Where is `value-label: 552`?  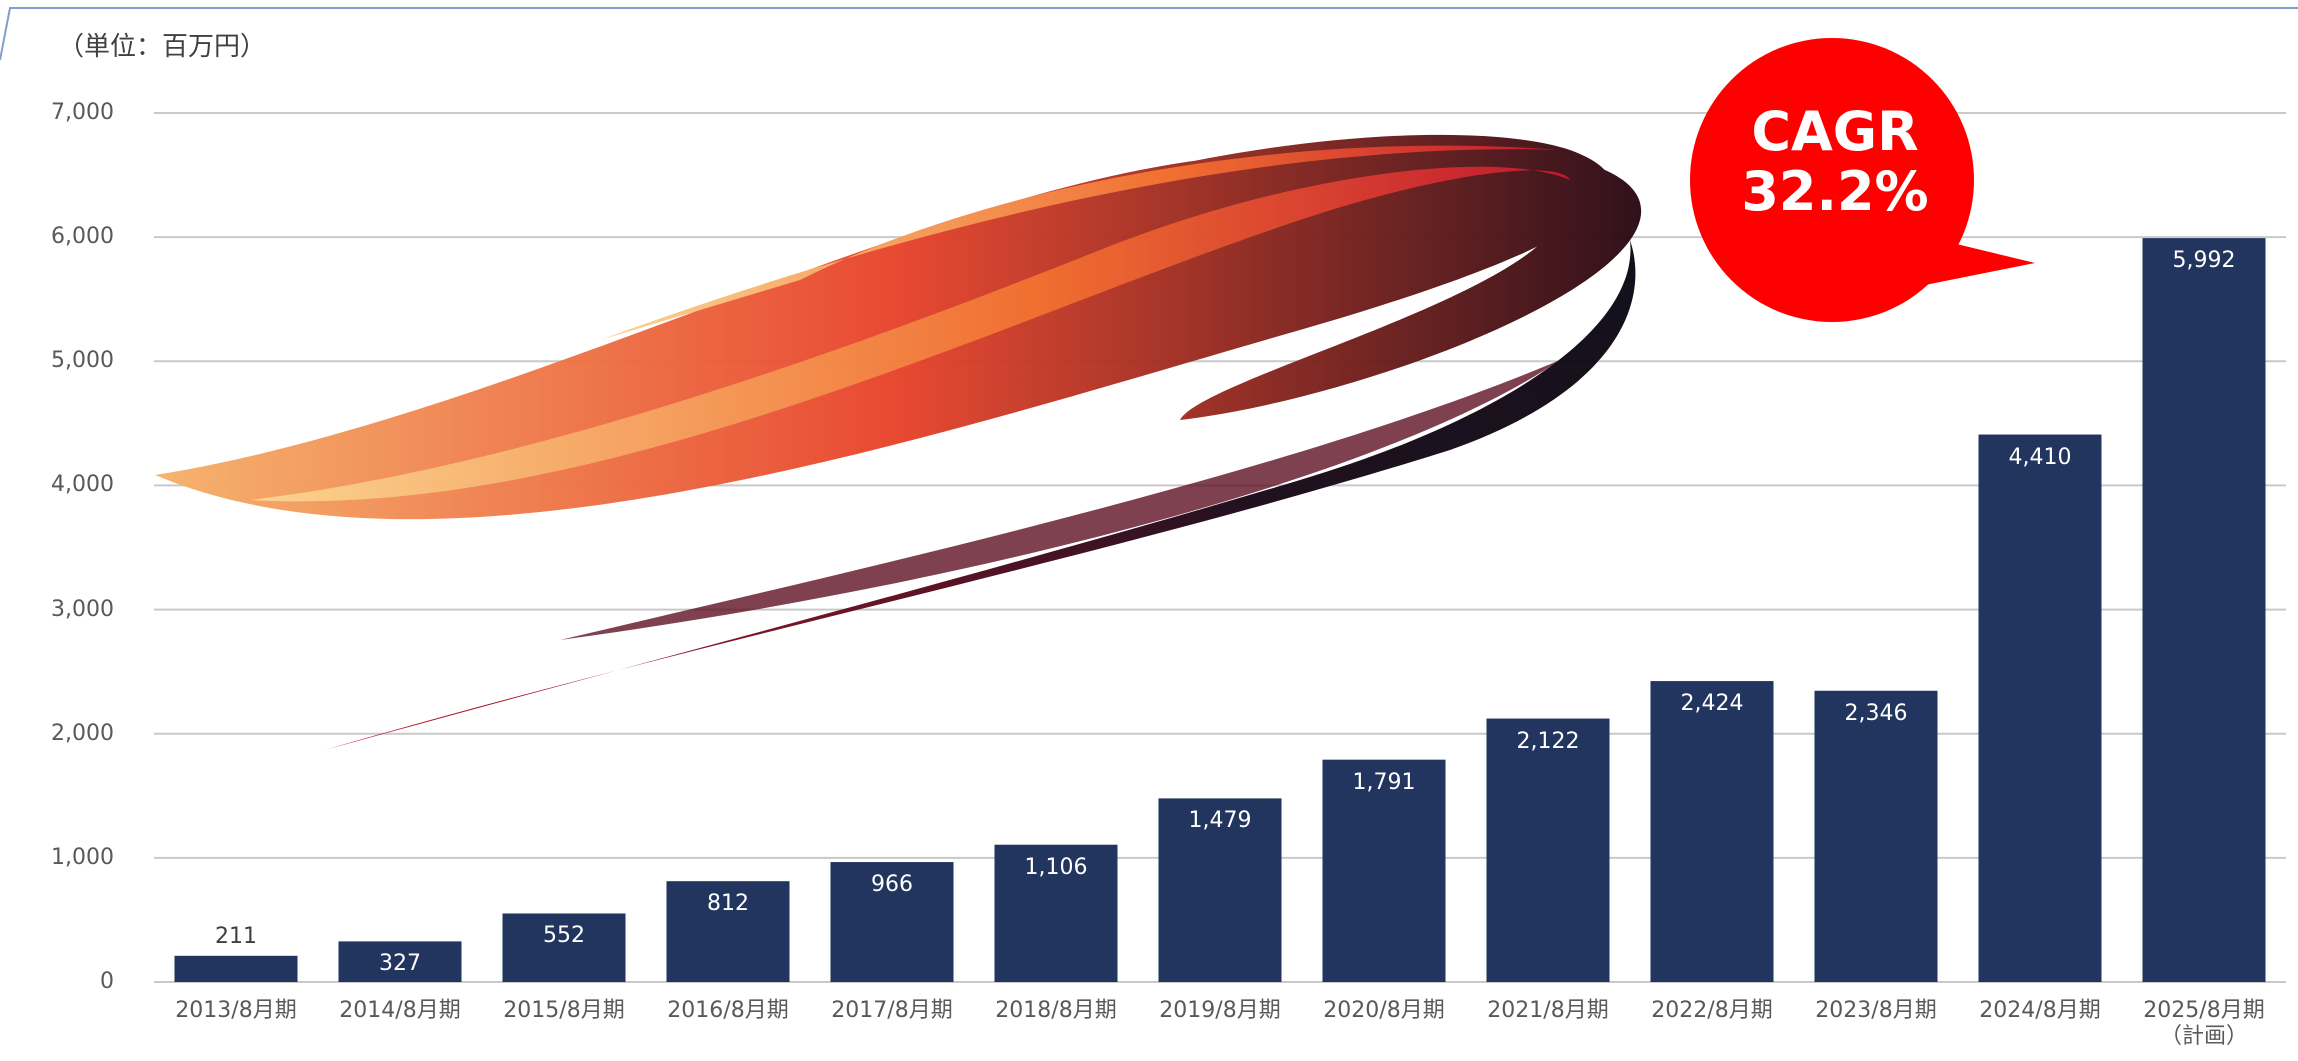
value-label: 552 is located at coordinates (564, 936).